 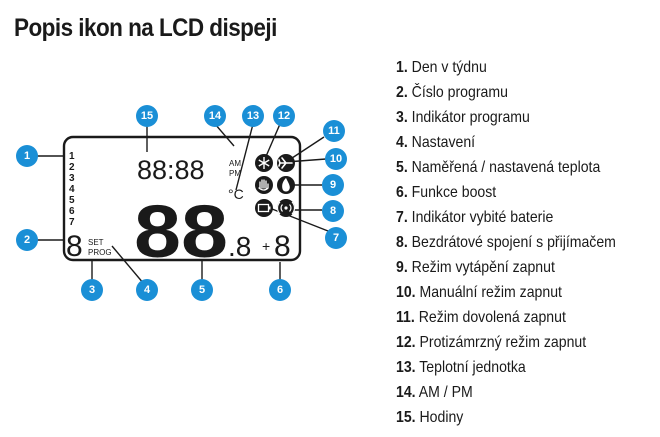 I want to click on svg-text: 5, so click(x=202, y=290).